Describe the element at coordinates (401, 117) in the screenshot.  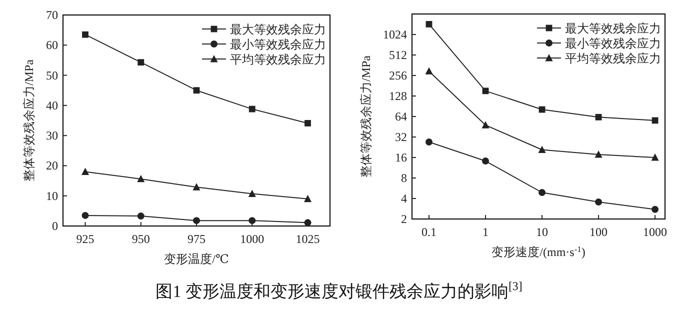
I see `y-tick-label: 64` at that location.